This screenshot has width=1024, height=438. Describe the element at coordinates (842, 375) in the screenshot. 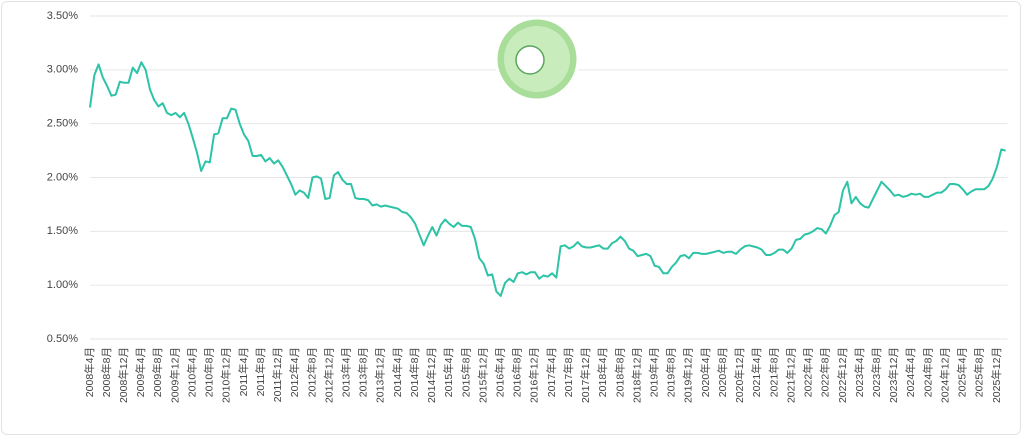

I see `x-tick-label: 2022年12月` at that location.